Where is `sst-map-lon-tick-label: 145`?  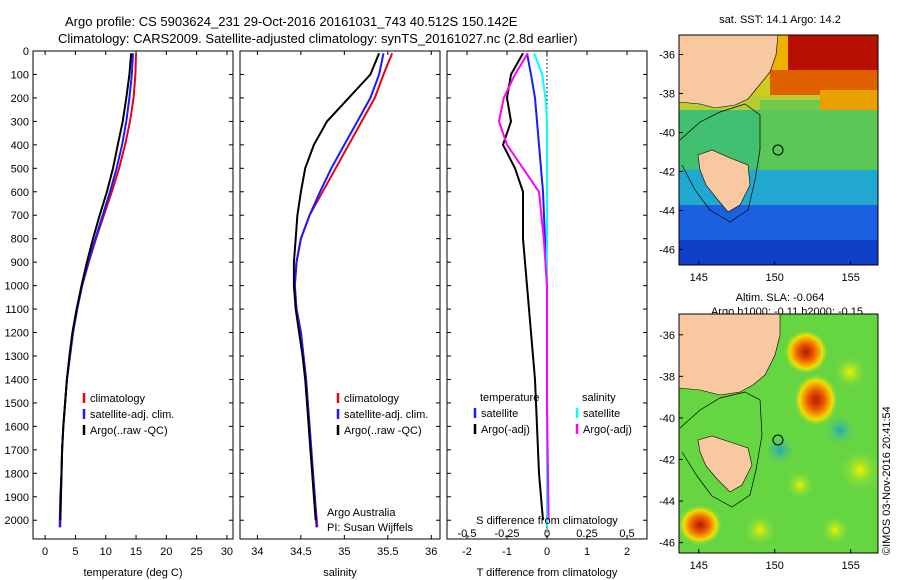 sst-map-lon-tick-label: 145 is located at coordinates (699, 278).